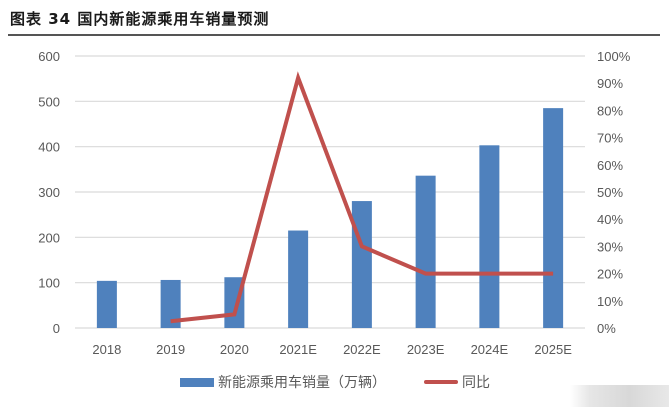 The width and height of the screenshot is (669, 407). Describe the element at coordinates (362, 349) in the screenshot. I see `x-tick-label: 2022E` at that location.